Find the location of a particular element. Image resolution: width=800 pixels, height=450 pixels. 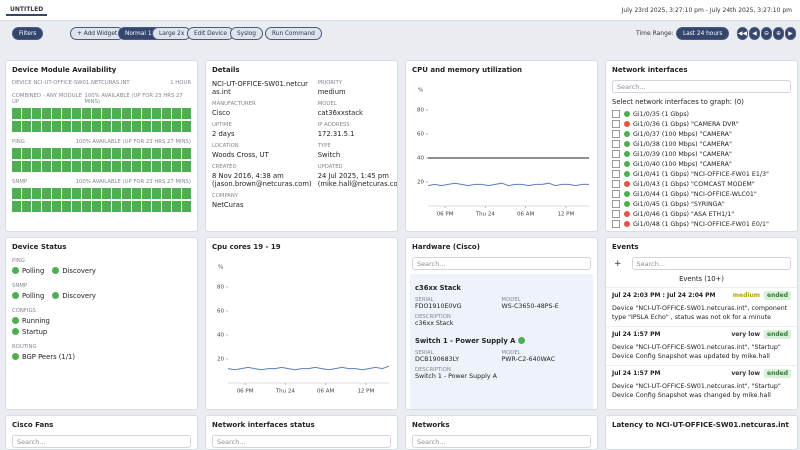

interface-row: Gi1/0/39 (100 Mbps) "CAMERA" is located at coordinates (701, 154).